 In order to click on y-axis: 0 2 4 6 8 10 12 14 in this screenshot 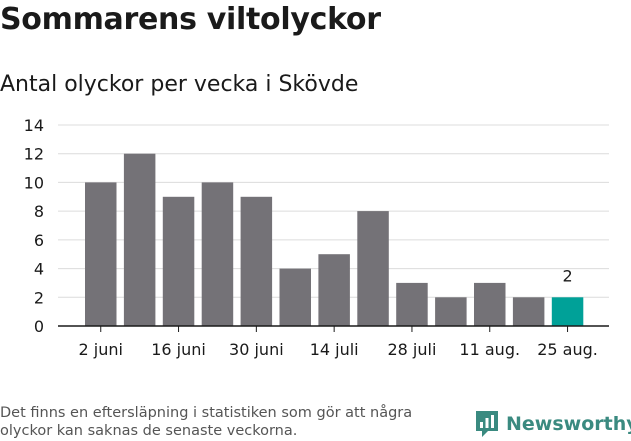, I will do `click(34, 226)`.